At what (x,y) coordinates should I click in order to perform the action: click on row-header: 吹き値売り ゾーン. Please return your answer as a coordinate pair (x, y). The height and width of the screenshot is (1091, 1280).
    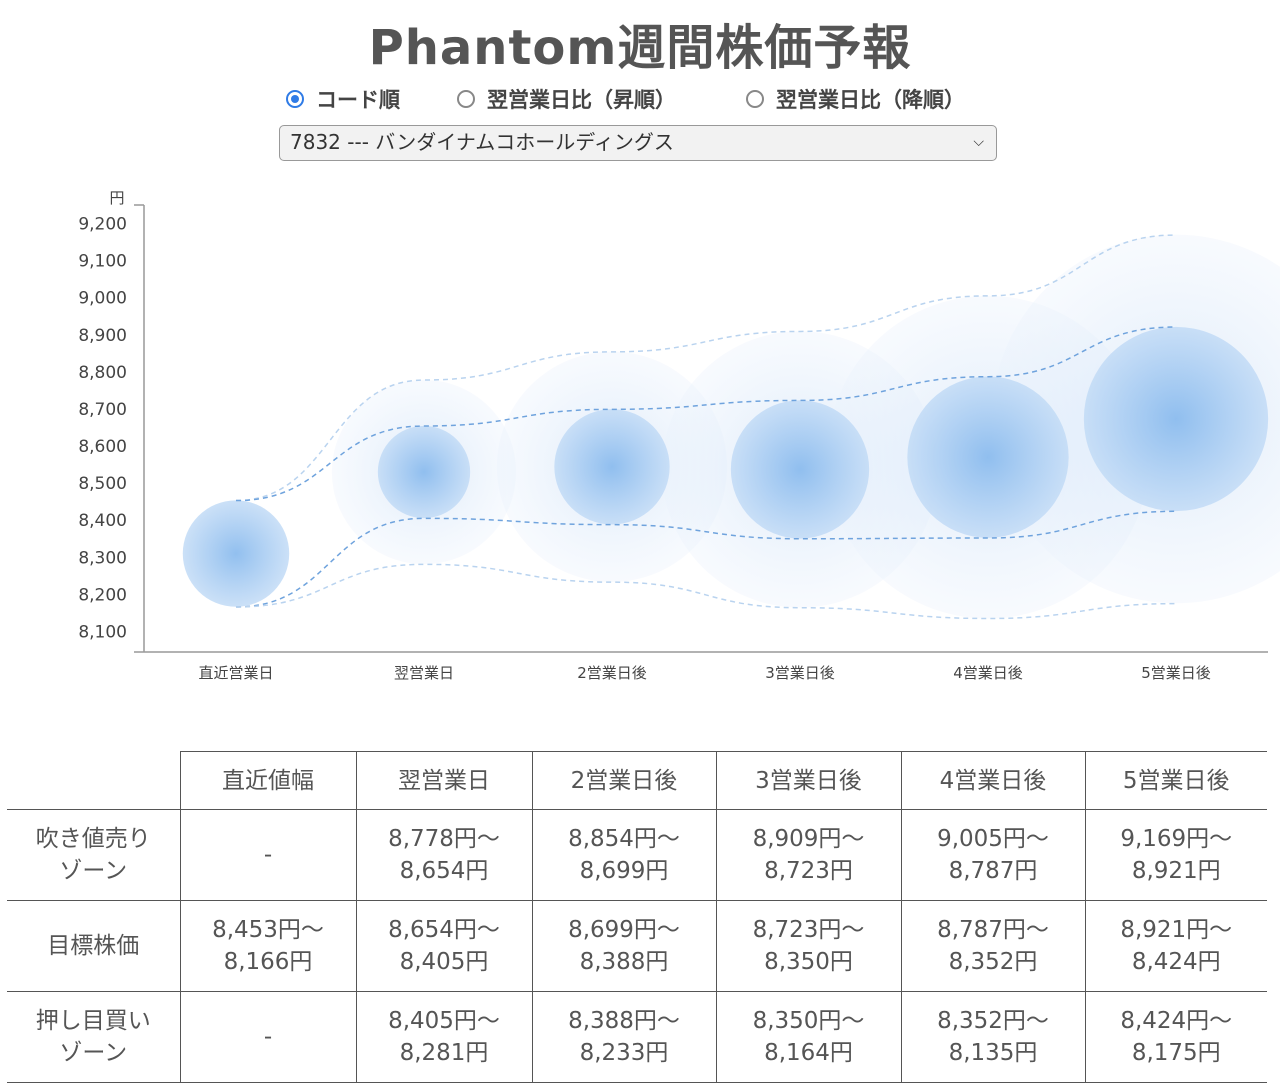
    Looking at the image, I should click on (94, 855).